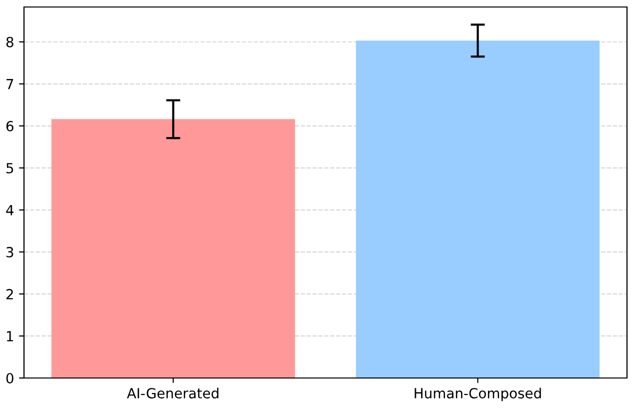 The width and height of the screenshot is (636, 408). Describe the element at coordinates (10, 84) in the screenshot. I see `y-tick-label: 7` at that location.